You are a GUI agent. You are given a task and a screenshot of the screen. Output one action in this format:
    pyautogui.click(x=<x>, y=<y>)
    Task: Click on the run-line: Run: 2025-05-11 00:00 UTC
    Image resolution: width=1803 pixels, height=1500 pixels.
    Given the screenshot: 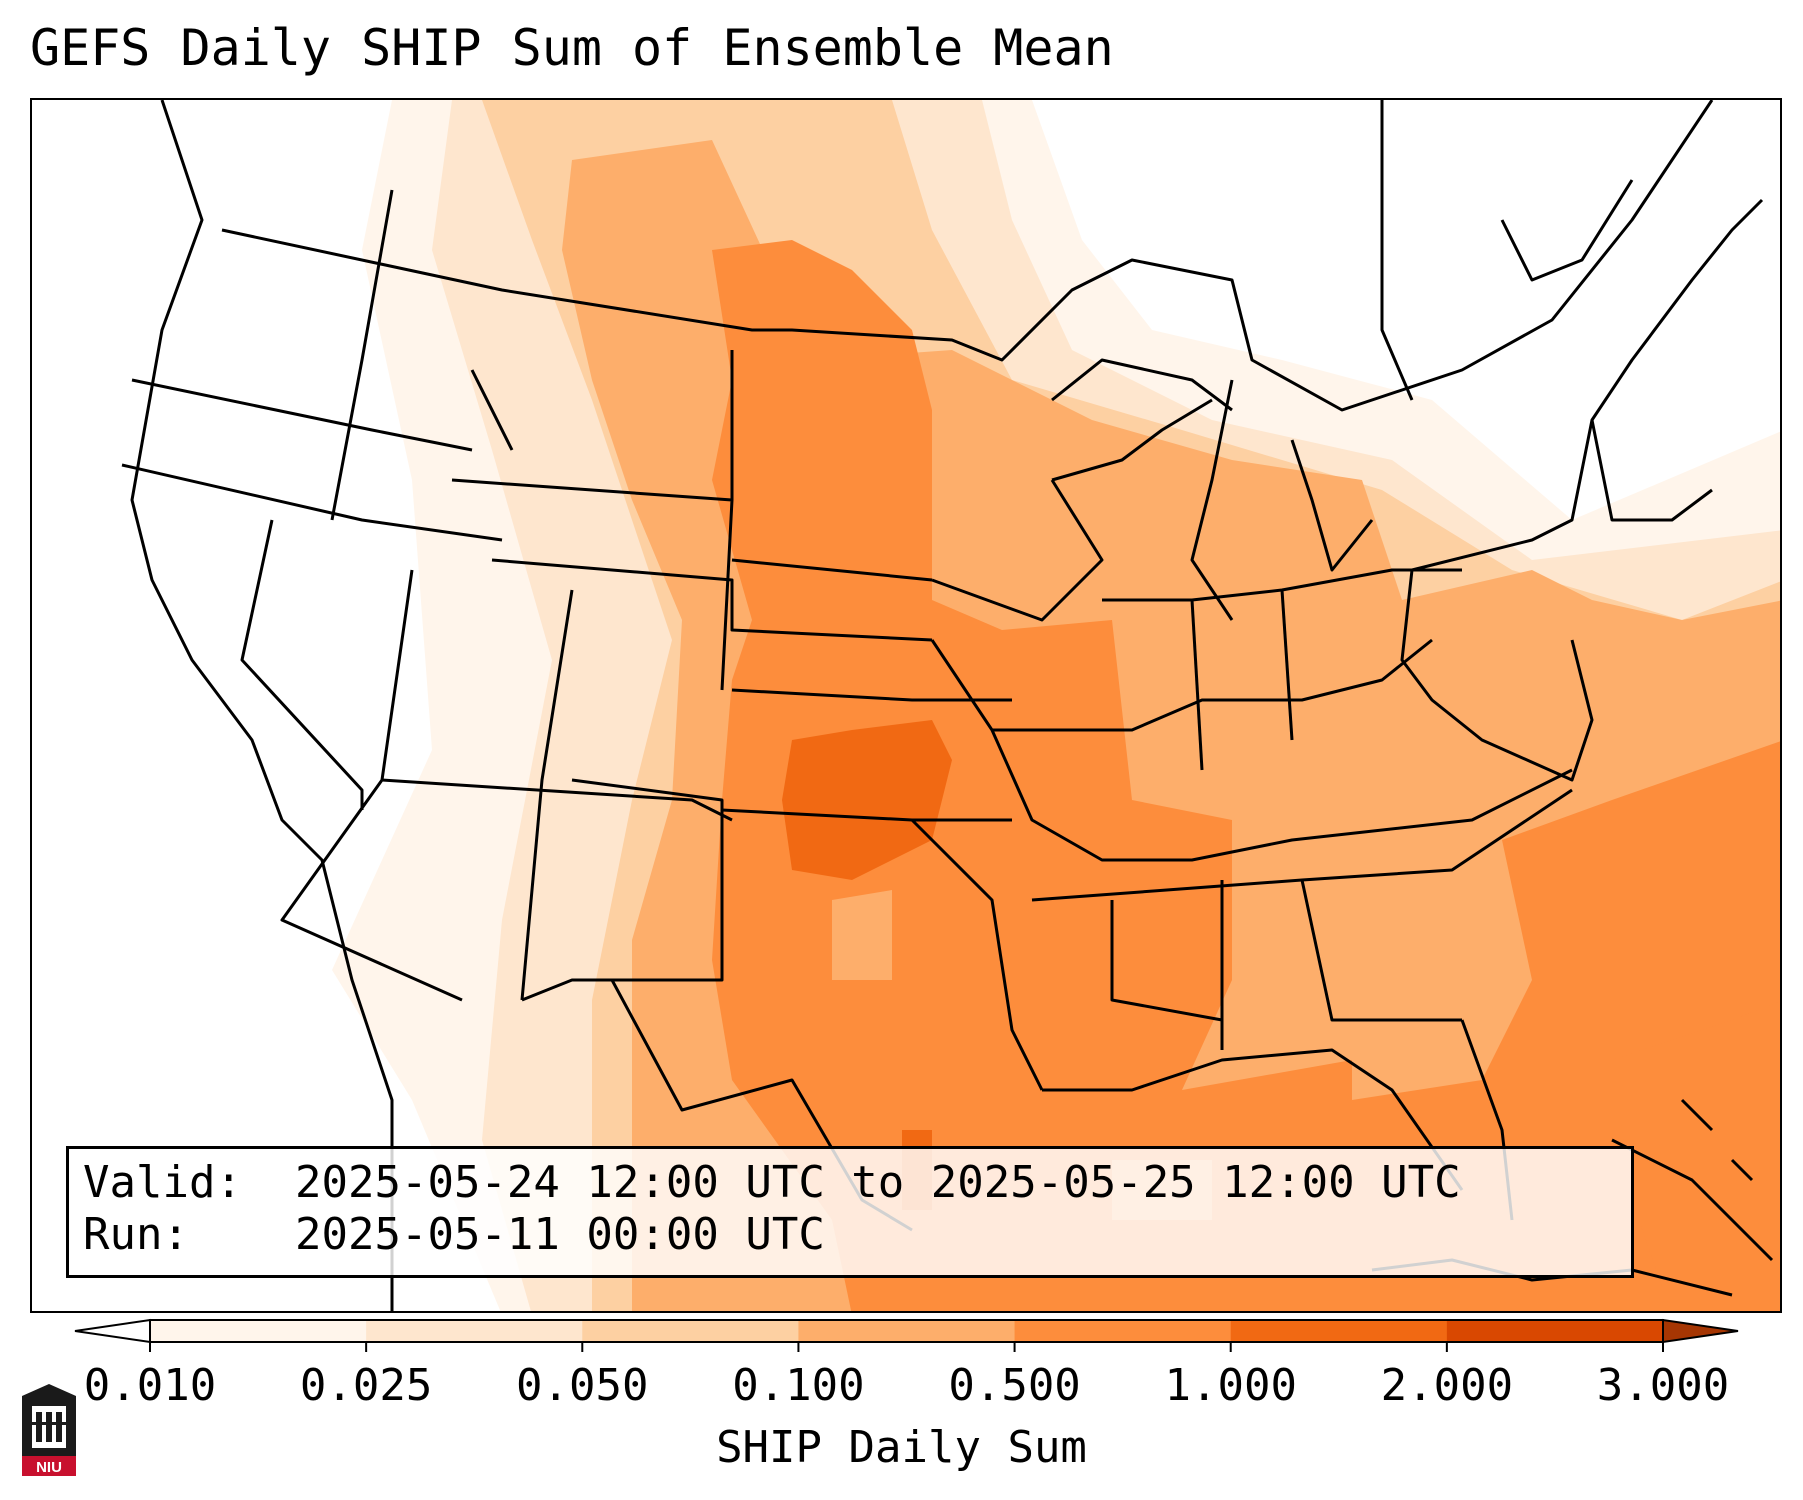 What is the action you would take?
    pyautogui.click(x=857, y=1235)
    